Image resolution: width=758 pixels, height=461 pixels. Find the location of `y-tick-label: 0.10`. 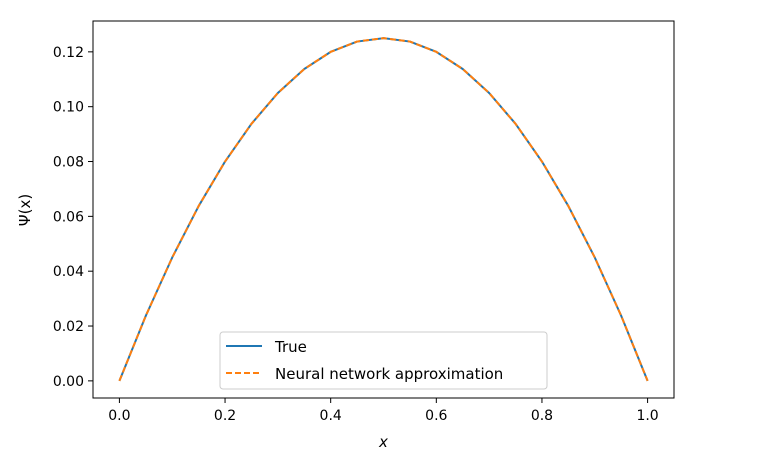

y-tick-label: 0.10 is located at coordinates (68, 108).